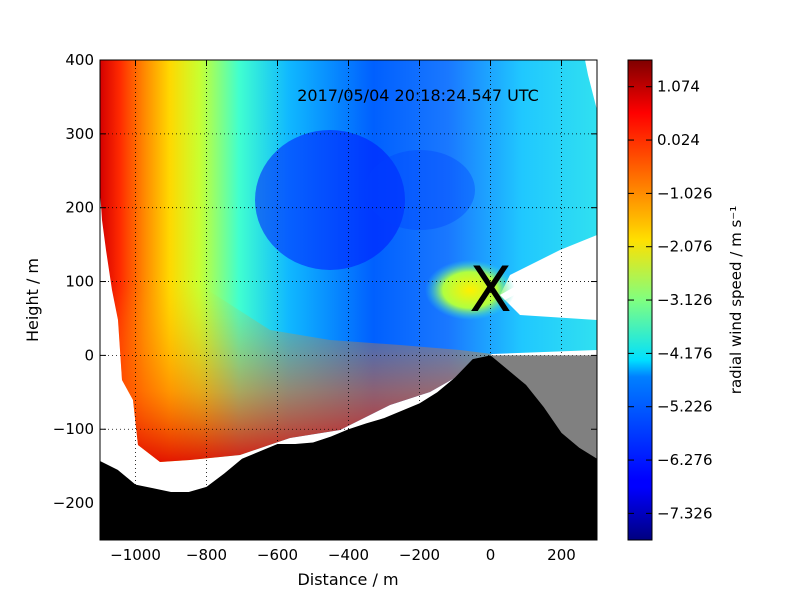  Describe the element at coordinates (277, 555) in the screenshot. I see `x-tick-label-2: −600` at that location.